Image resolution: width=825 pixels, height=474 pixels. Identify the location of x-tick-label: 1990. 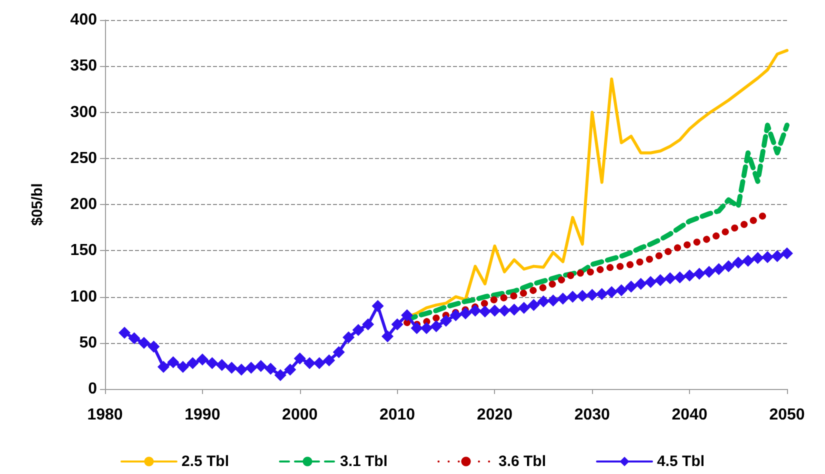
(202, 415).